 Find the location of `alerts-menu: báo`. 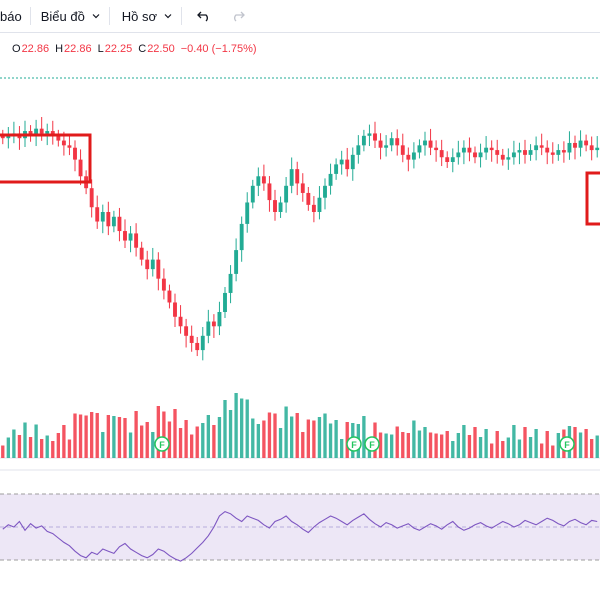

alerts-menu: báo is located at coordinates (15, 16).